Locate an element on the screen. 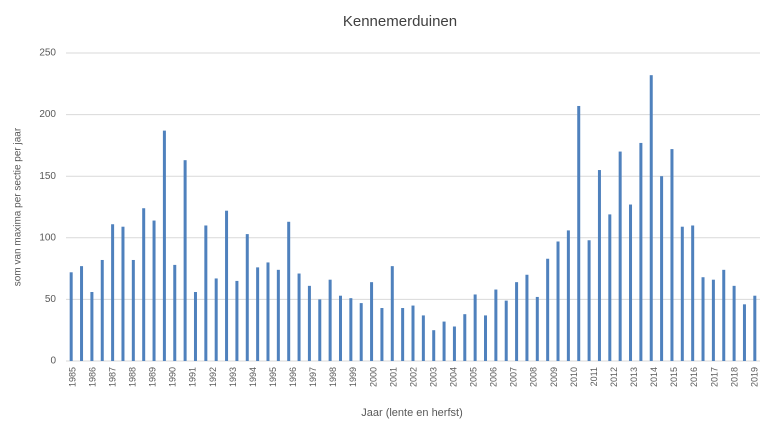  y-tick-label: 200 is located at coordinates (47, 114).